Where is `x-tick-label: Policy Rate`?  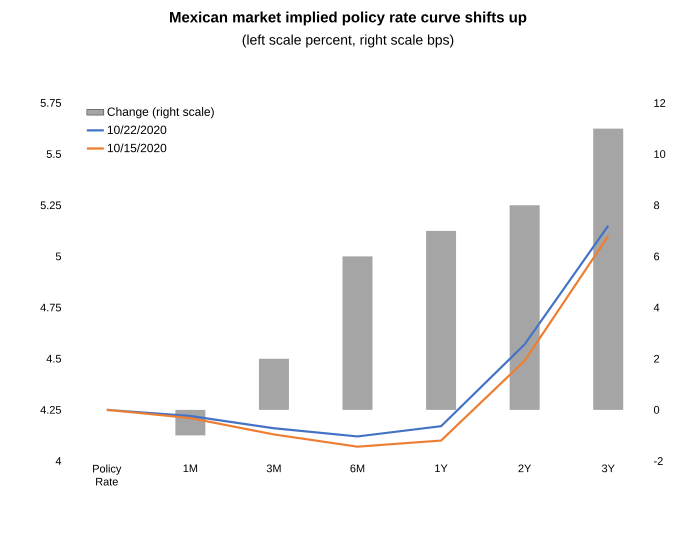
x-tick-label: Policy Rate is located at coordinates (107, 475).